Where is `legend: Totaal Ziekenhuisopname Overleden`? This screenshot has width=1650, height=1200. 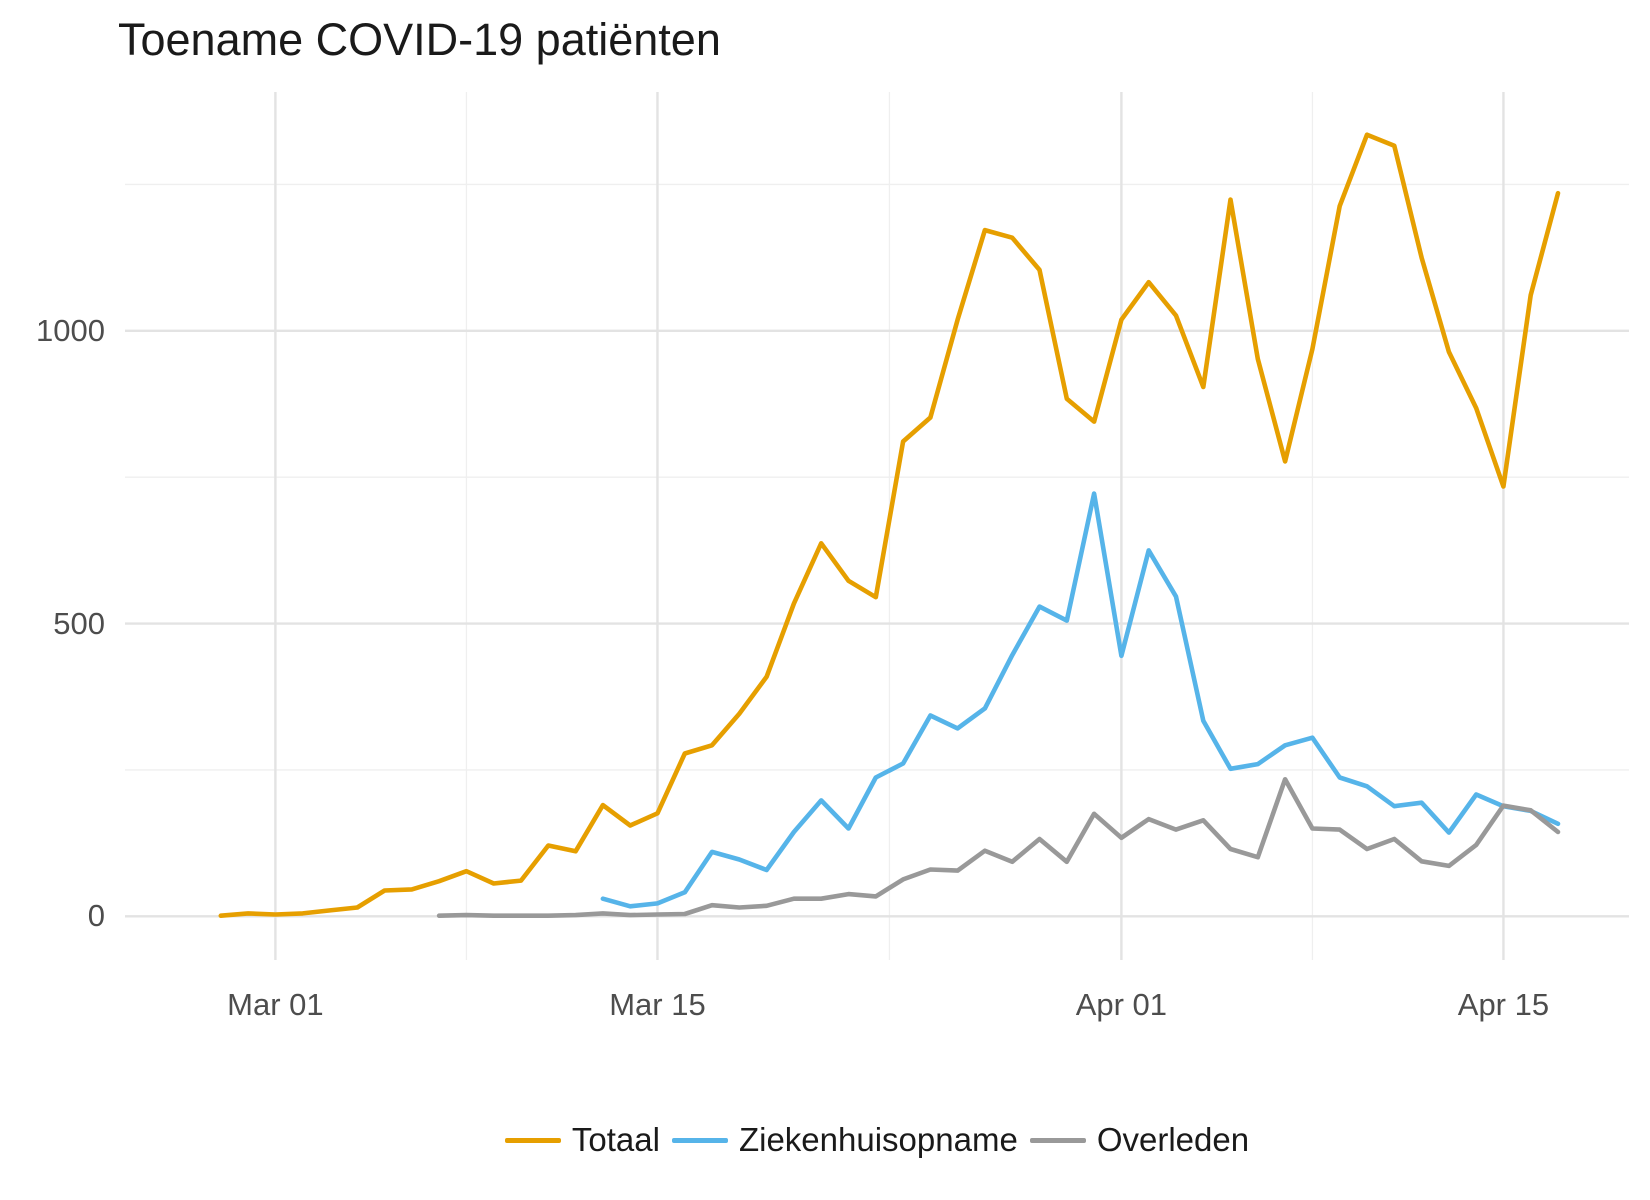 legend: Totaal Ziekenhuisopname Overleden is located at coordinates (877, 1140).